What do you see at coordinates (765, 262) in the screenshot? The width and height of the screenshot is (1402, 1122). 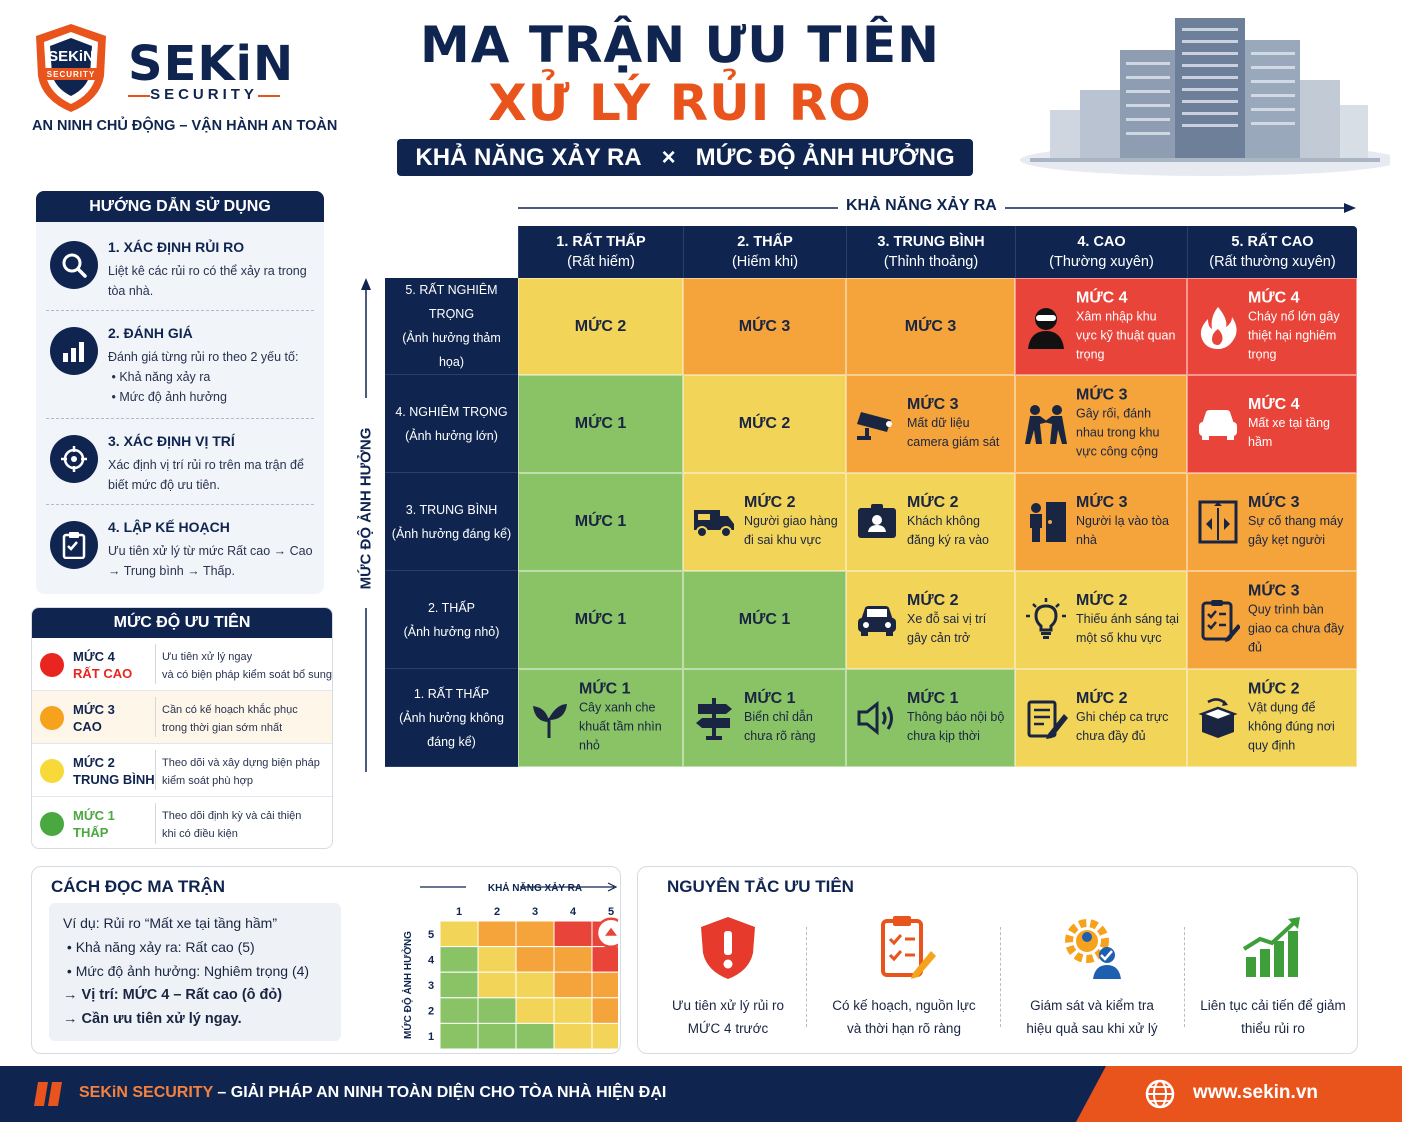 I see `column-header-sub: (Hiếm khi)` at bounding box center [765, 262].